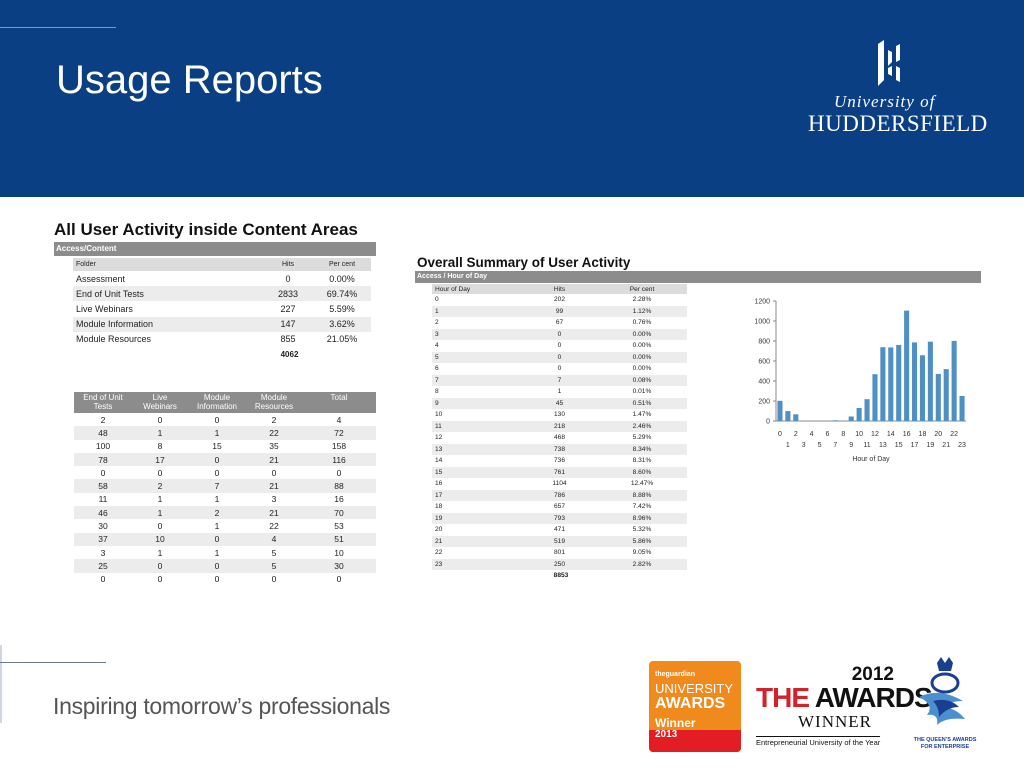 The width and height of the screenshot is (1024, 768). Describe the element at coordinates (477, 289) in the screenshot. I see `column-header-hour: Hour of Day` at that location.